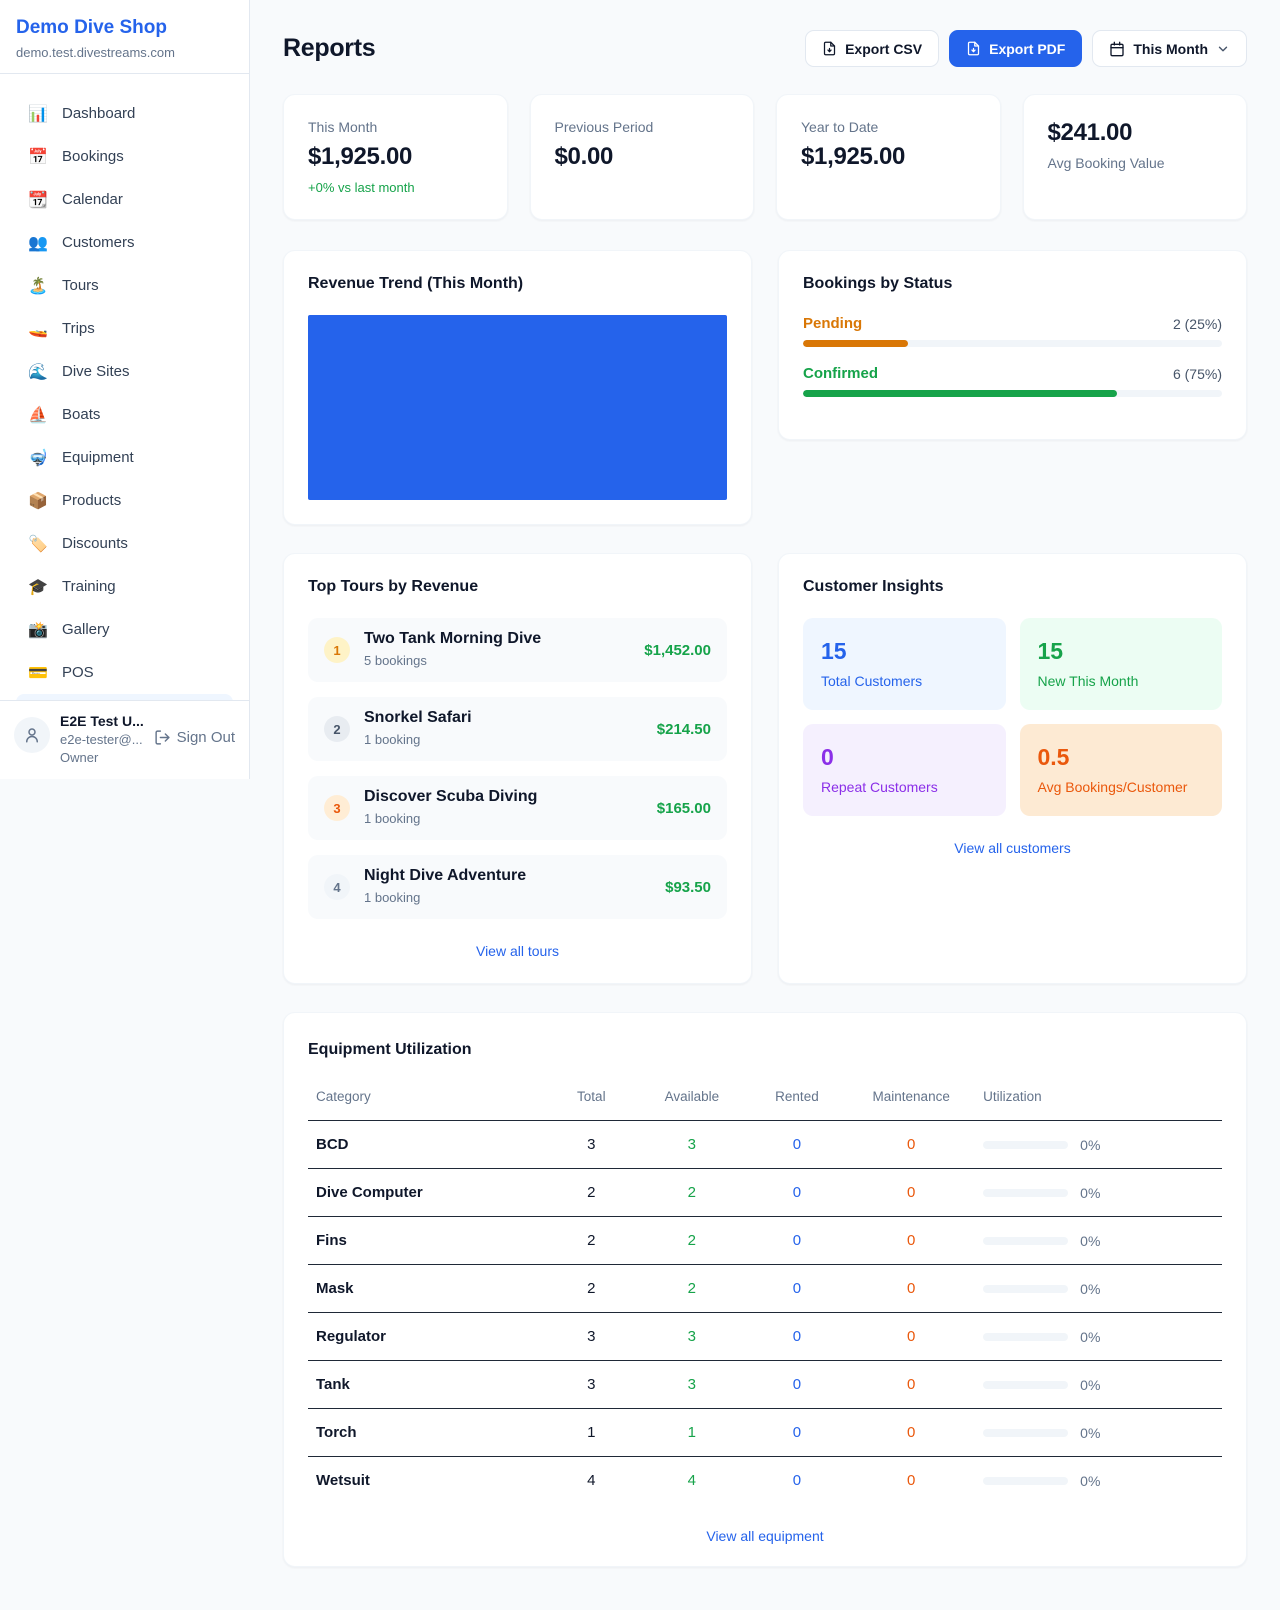  Describe the element at coordinates (124, 414) in the screenshot. I see `sidebar-item-boats: ⛵ Boats` at that location.